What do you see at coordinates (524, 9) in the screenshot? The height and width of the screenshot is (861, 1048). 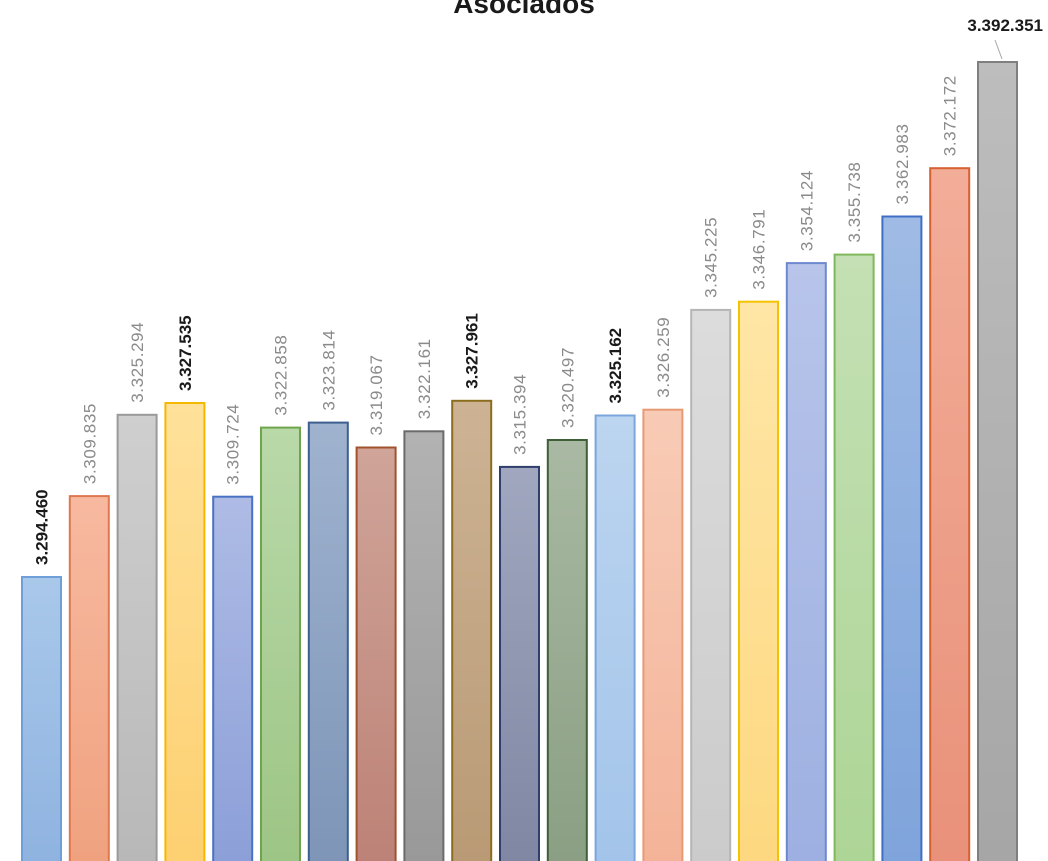 I see `chart-title: Asociados` at bounding box center [524, 9].